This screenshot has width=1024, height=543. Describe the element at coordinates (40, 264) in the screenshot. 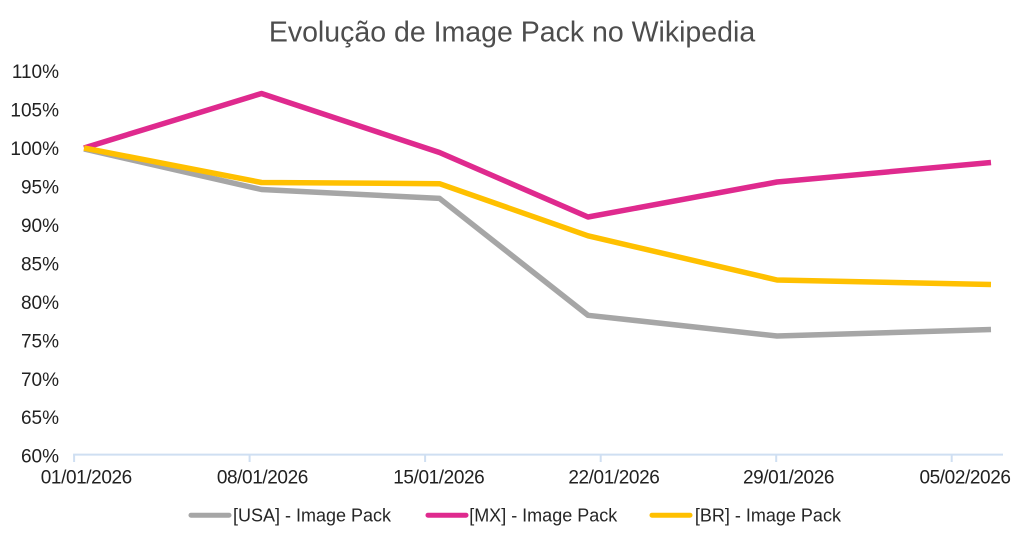

I see `svg-text: 85%` at that location.